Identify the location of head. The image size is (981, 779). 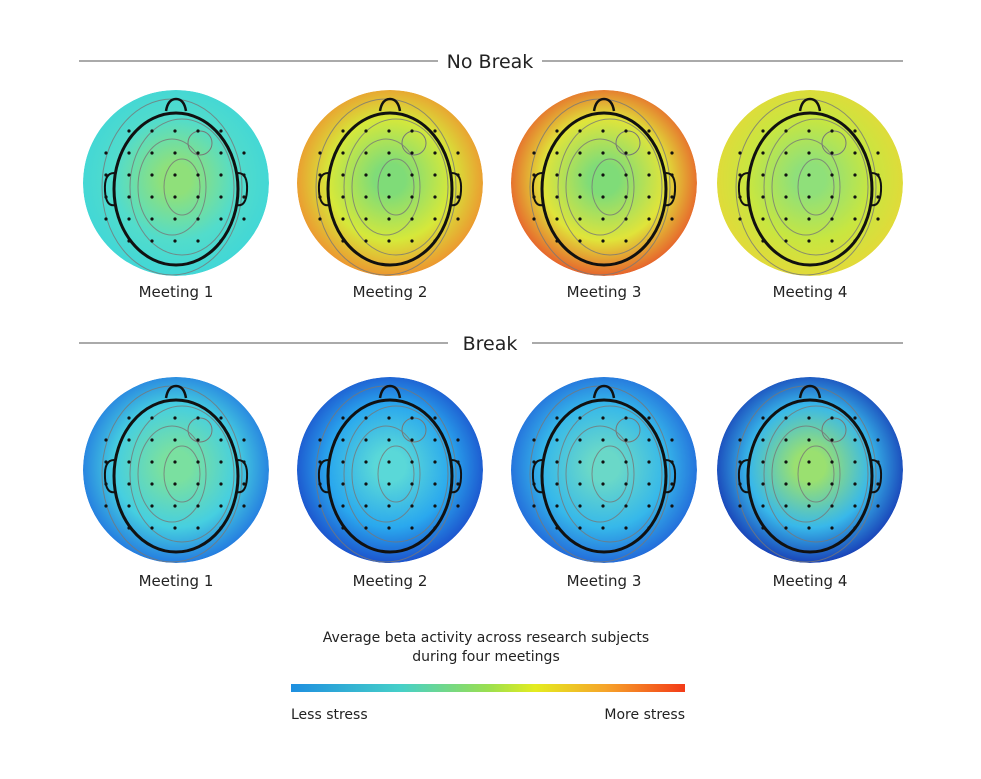
(604, 476).